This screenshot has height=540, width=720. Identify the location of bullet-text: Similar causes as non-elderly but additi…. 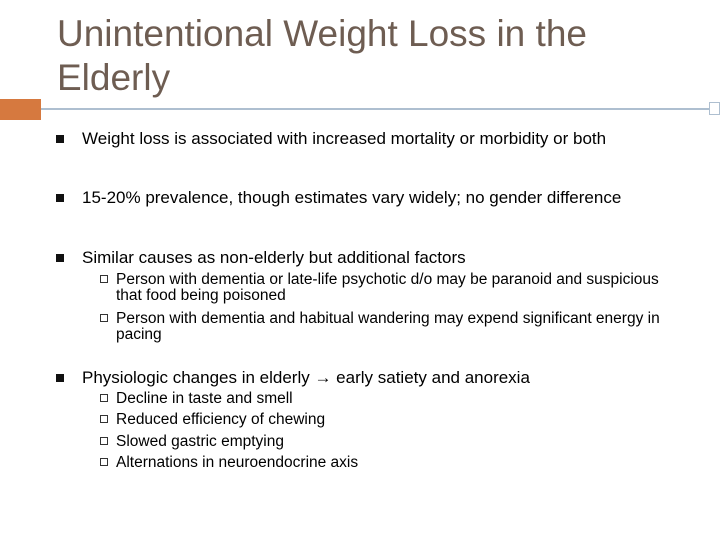
(364, 257).